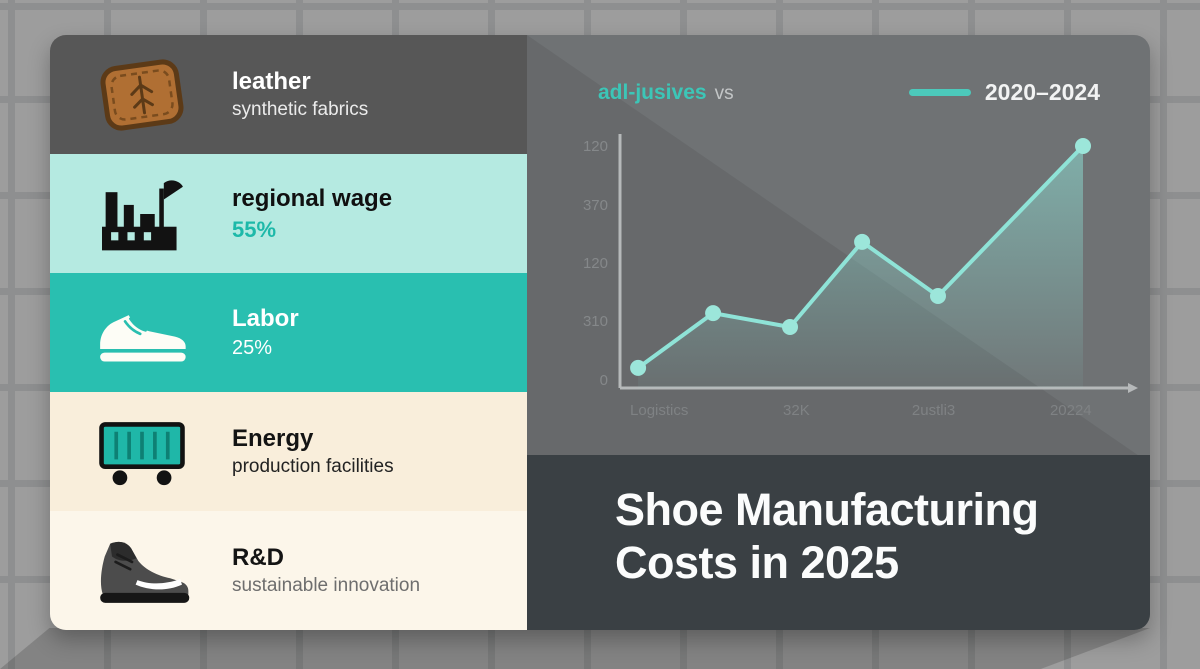 The height and width of the screenshot is (669, 1200). What do you see at coordinates (271, 81) in the screenshot?
I see `row-title: leather` at bounding box center [271, 81].